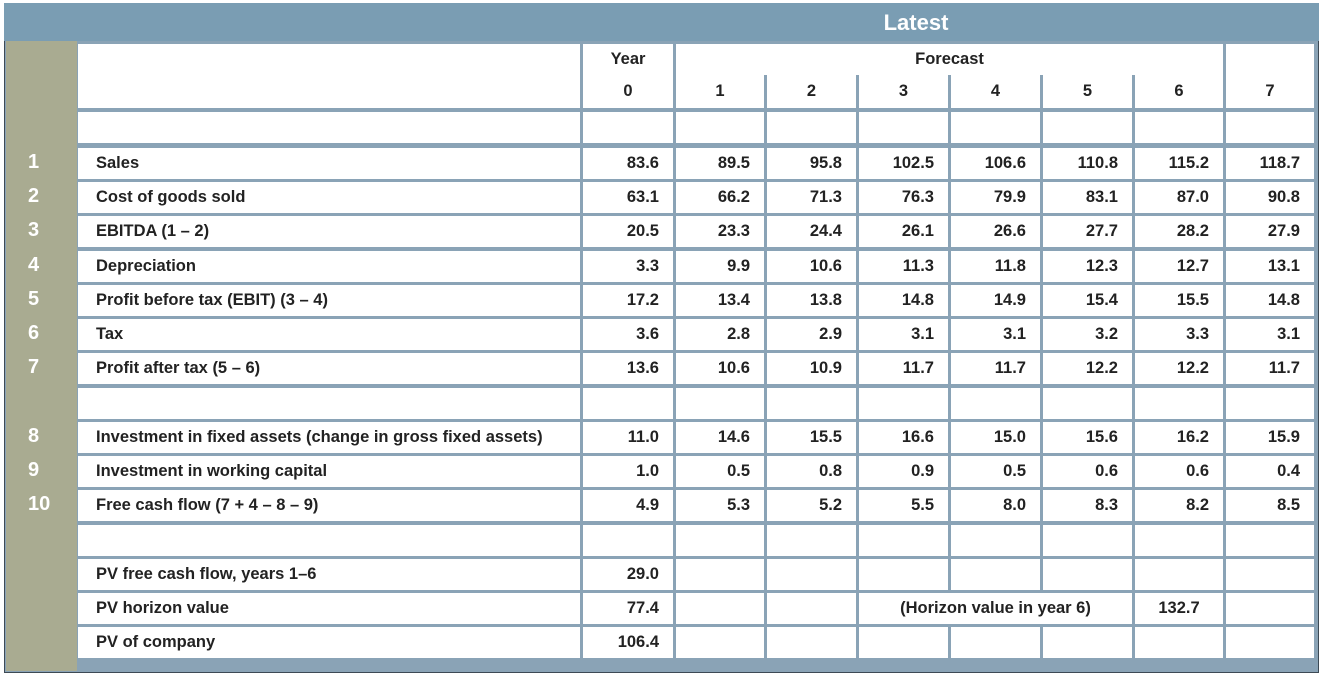 Image resolution: width=1325 pixels, height=673 pixels. Describe the element at coordinates (720, 231) in the screenshot. I see `table-cell: 23.3` at that location.